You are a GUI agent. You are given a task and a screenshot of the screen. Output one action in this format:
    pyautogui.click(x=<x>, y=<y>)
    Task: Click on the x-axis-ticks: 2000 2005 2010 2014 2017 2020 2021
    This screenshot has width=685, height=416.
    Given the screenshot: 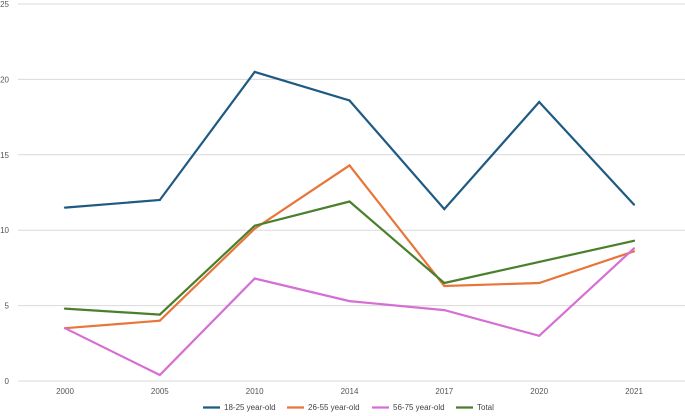 What is the action you would take?
    pyautogui.click(x=349, y=391)
    